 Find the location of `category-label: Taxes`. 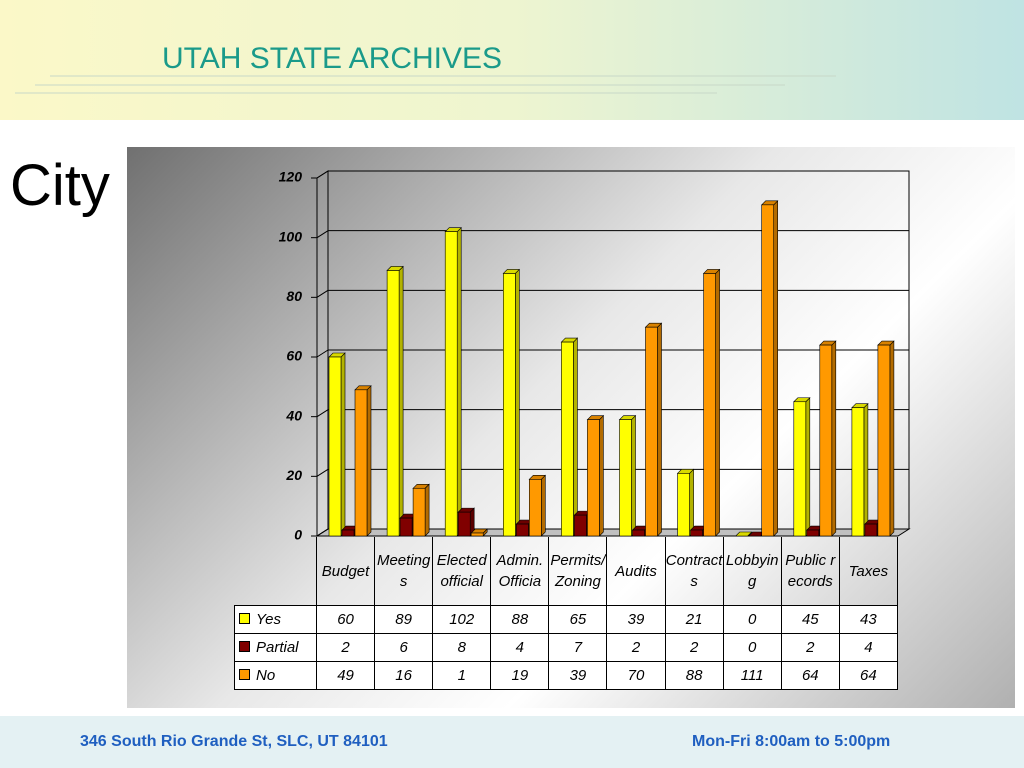

category-label: Taxes is located at coordinates (868, 571).